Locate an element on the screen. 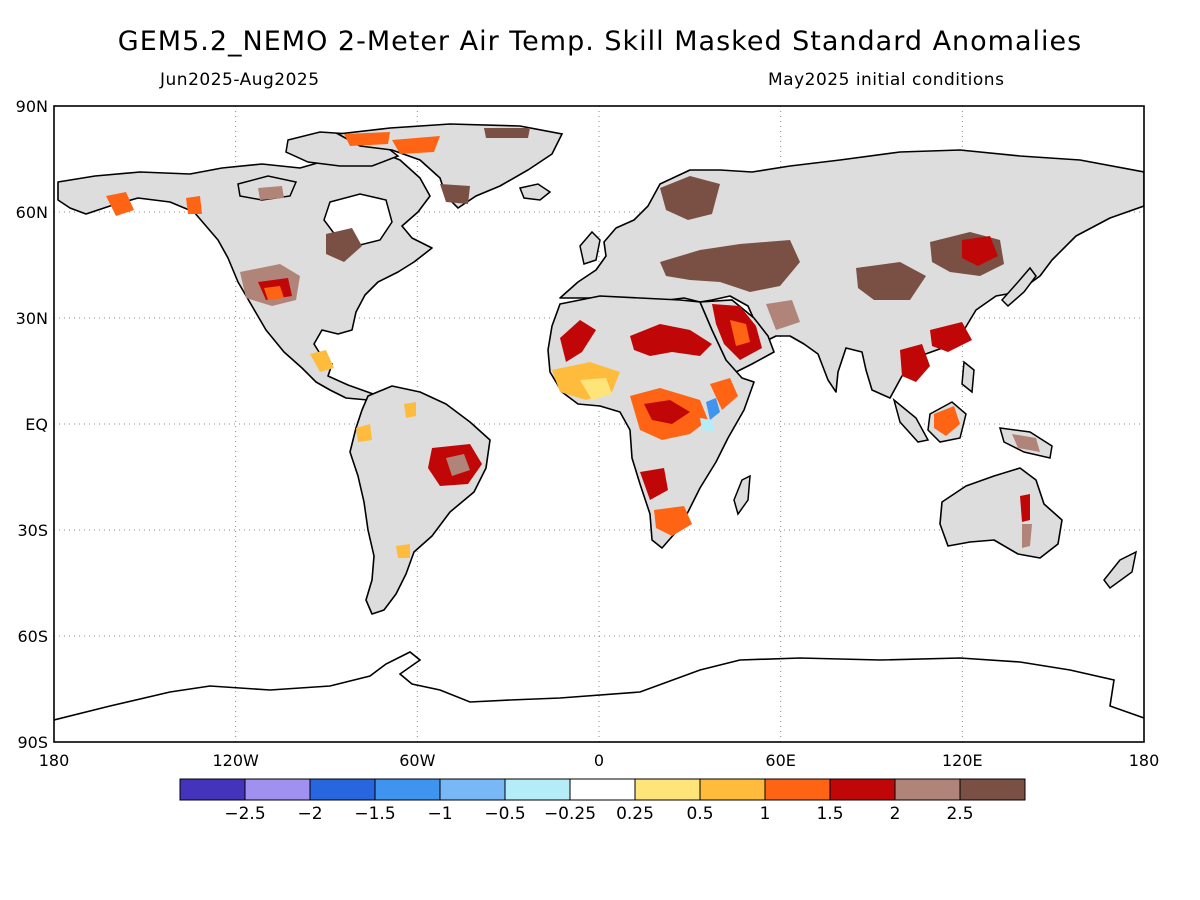 The image size is (1200, 900). latitude-tick-label: 60N is located at coordinates (32, 212).